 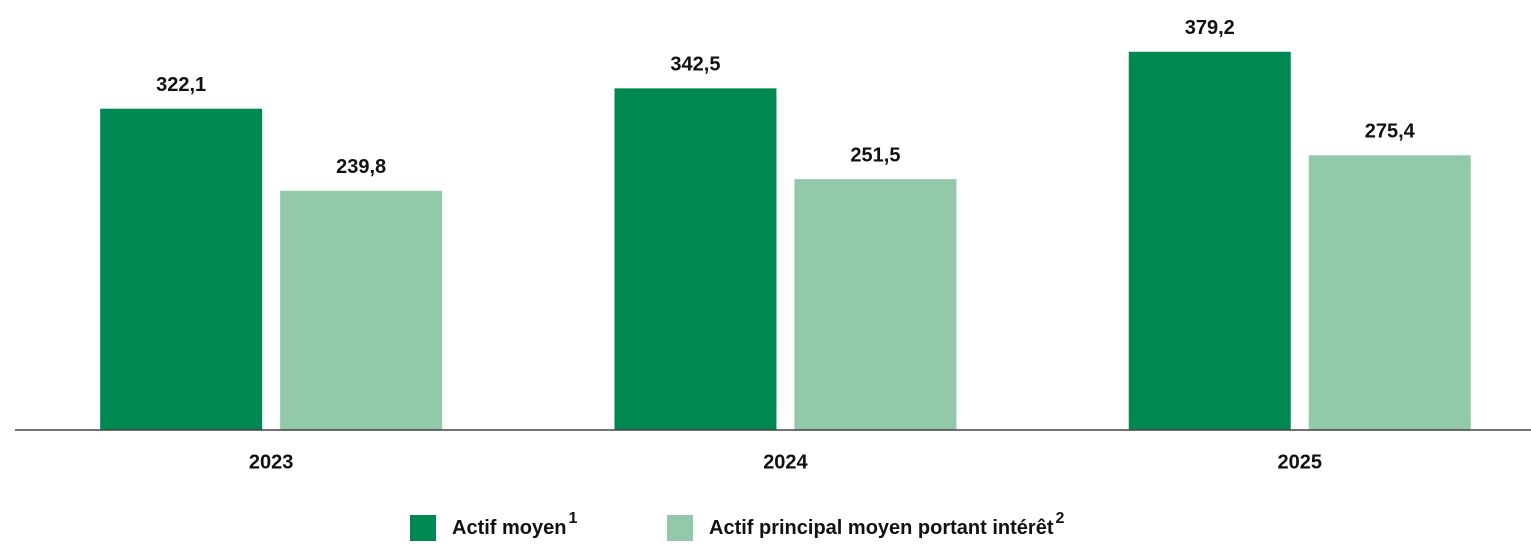 What do you see at coordinates (875, 155) in the screenshot?
I see `value-label: 251,5` at bounding box center [875, 155].